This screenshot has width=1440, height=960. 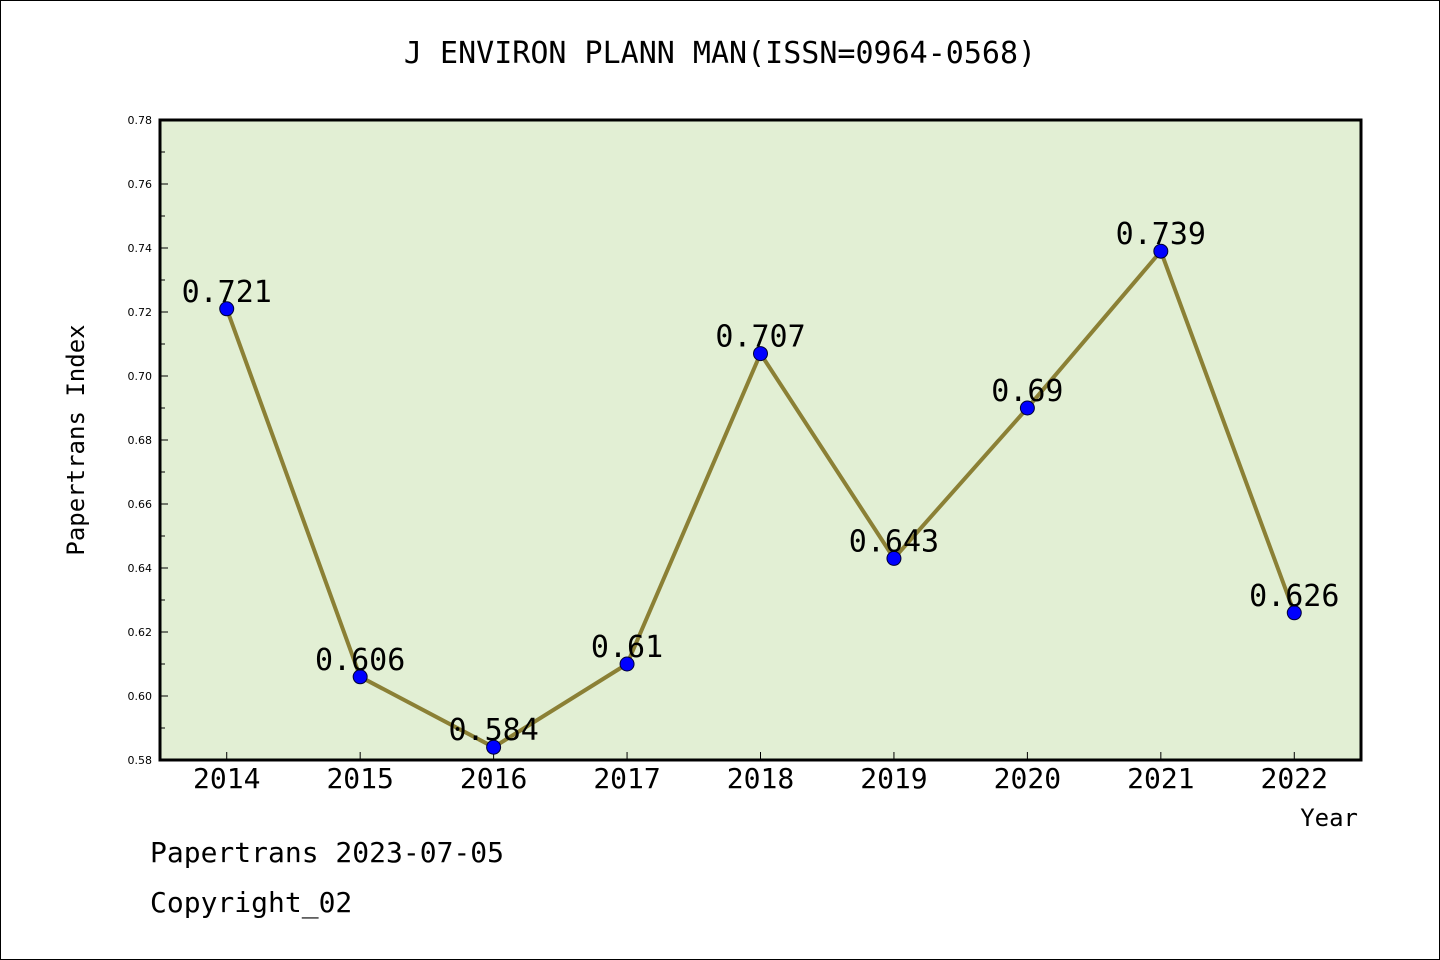 What do you see at coordinates (140, 568) in the screenshot?
I see `y-tick-label: 0.64` at bounding box center [140, 568].